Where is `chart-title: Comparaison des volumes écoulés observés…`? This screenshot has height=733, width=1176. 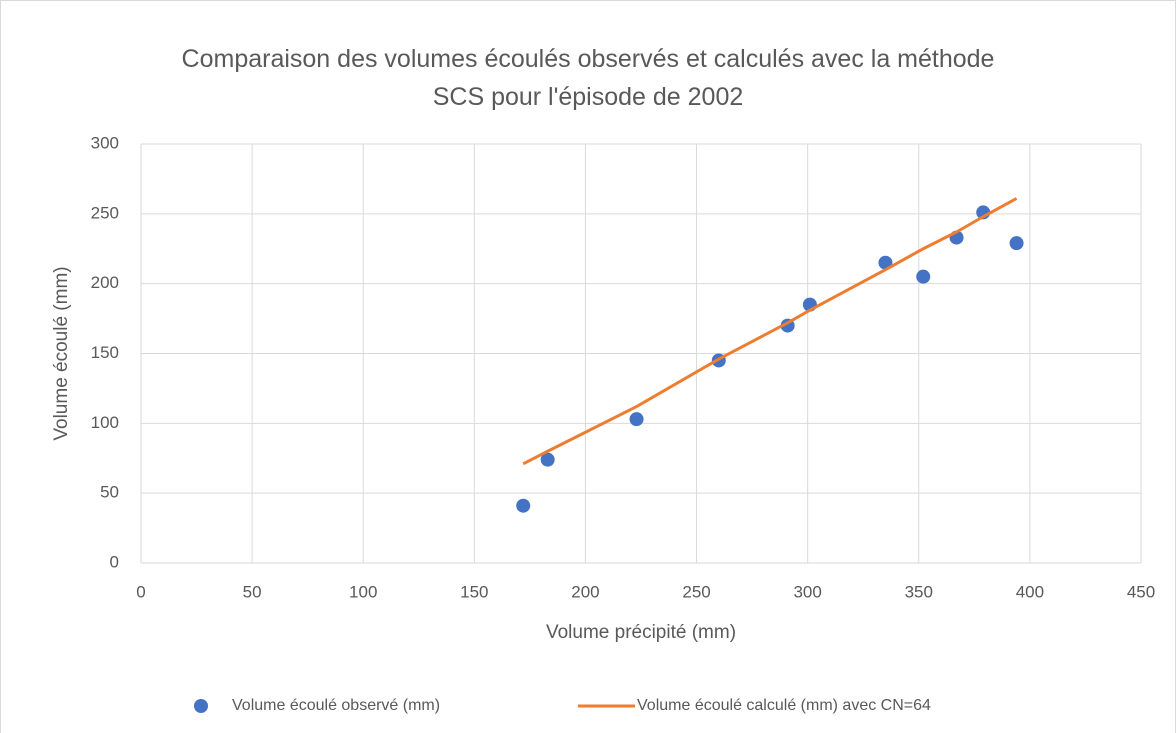
chart-title: Comparaison des volumes écoulés observés… is located at coordinates (588, 78).